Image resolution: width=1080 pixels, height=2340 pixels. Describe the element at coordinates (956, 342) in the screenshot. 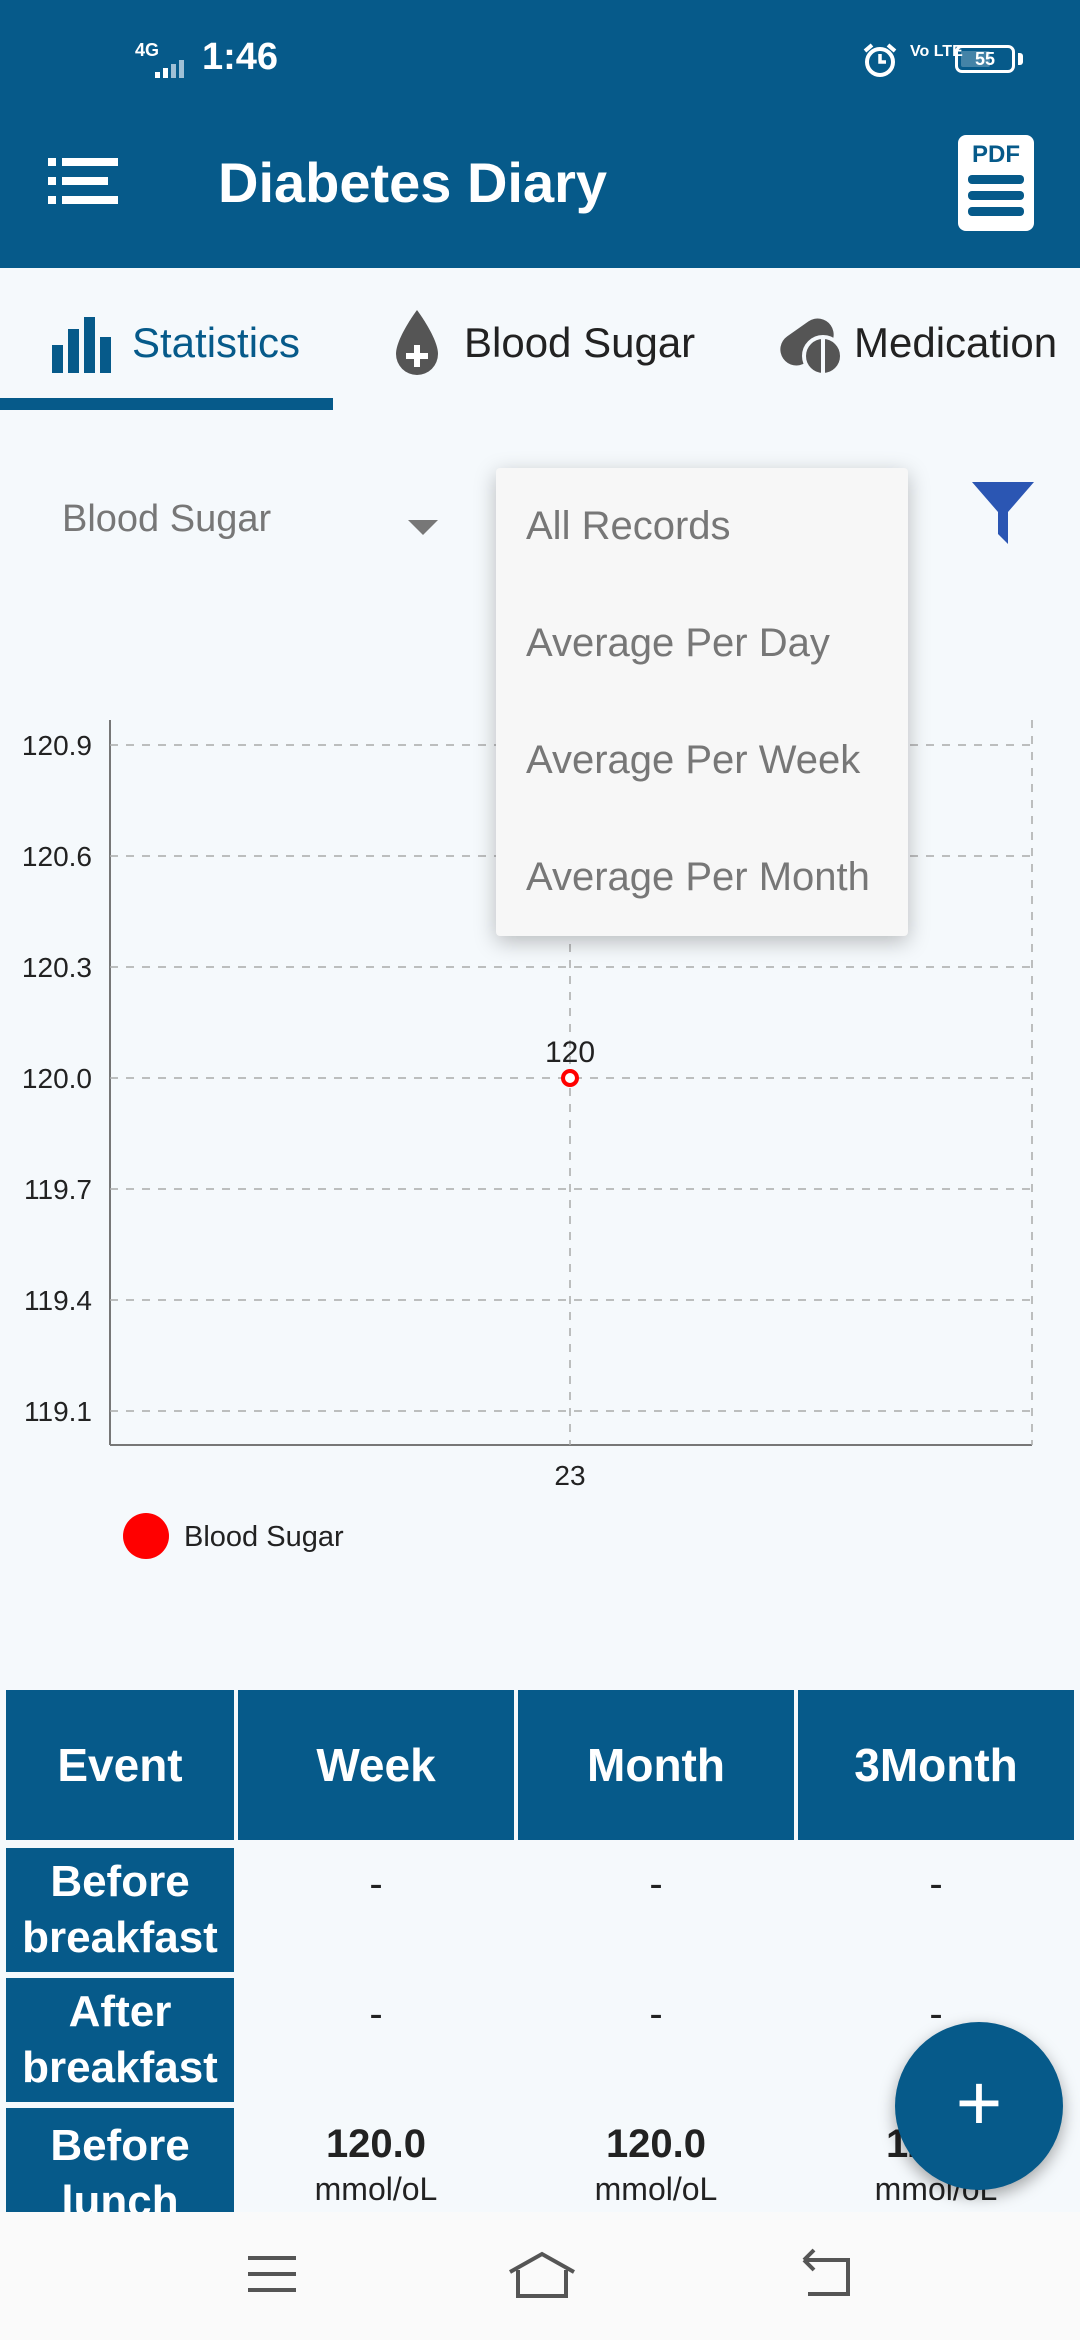

I see `tab-medication-label: Medication` at that location.